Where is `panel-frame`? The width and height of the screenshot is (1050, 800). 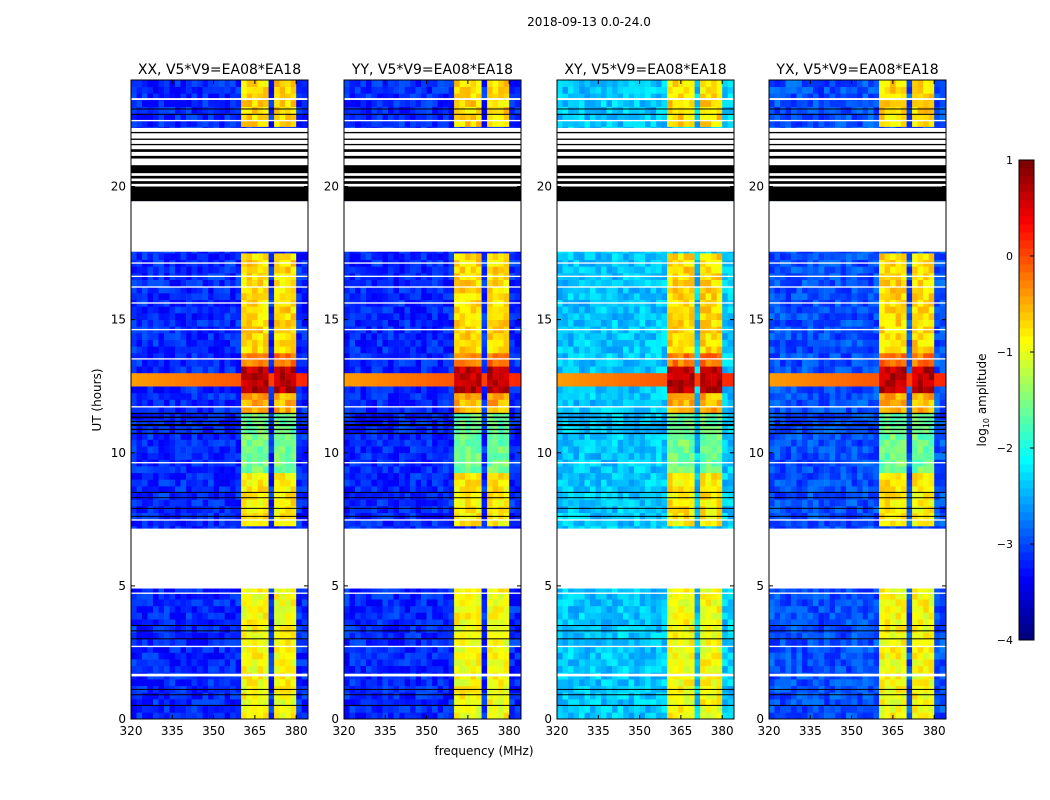
panel-frame is located at coordinates (219, 399).